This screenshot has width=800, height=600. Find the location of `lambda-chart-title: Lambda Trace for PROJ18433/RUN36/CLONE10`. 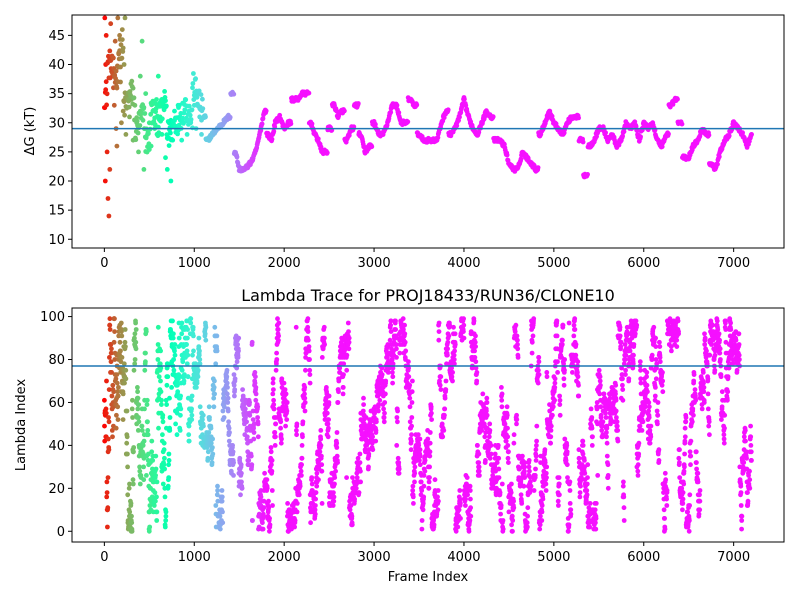

lambda-chart-title: Lambda Trace for PROJ18433/RUN36/CLONE10 is located at coordinates (428, 295).